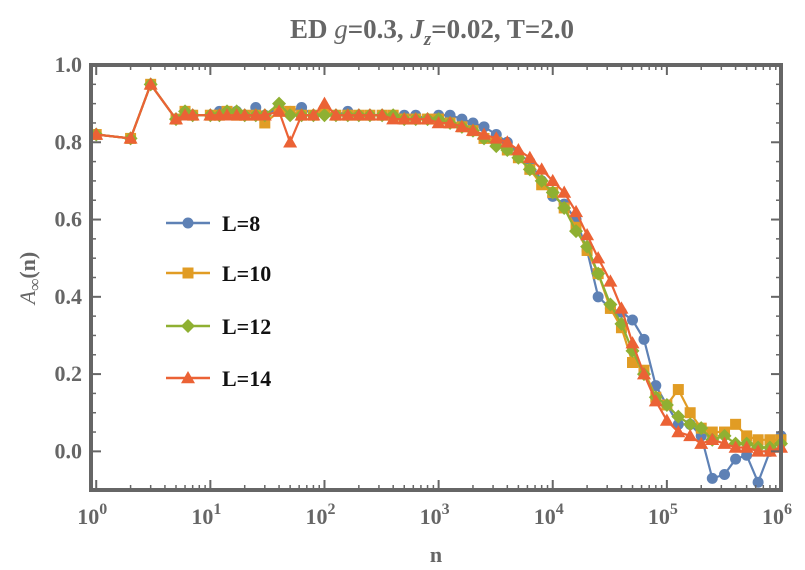 This screenshot has width=805, height=570. Describe the element at coordinates (218, 326) in the screenshot. I see `legend-item: L=12` at that location.